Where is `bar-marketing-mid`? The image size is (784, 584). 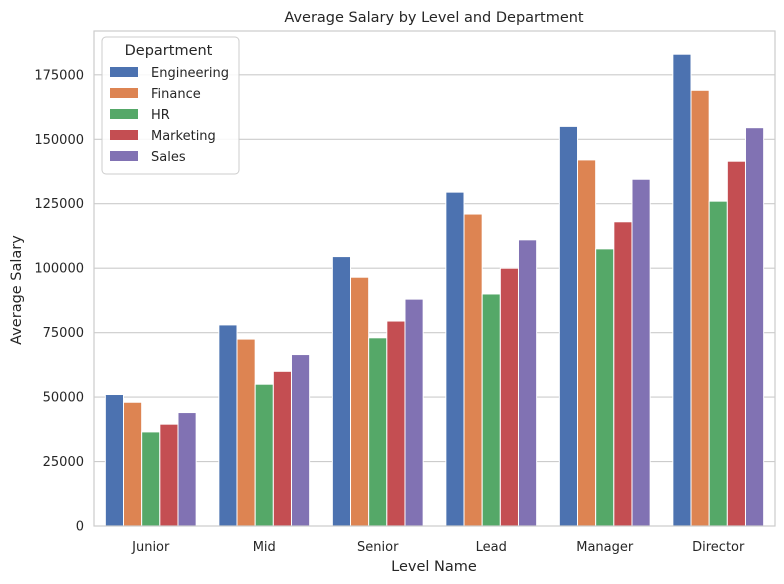
bar-marketing-mid is located at coordinates (282, 448).